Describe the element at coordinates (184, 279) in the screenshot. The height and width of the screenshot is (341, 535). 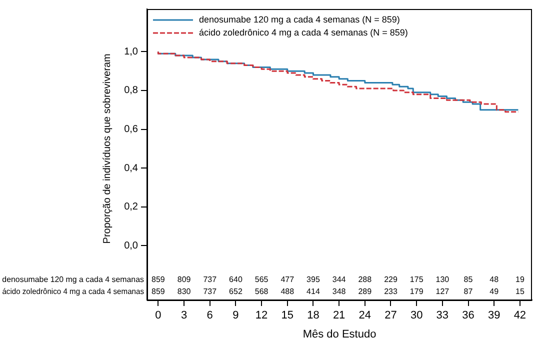
I see `annotation: 809` at that location.